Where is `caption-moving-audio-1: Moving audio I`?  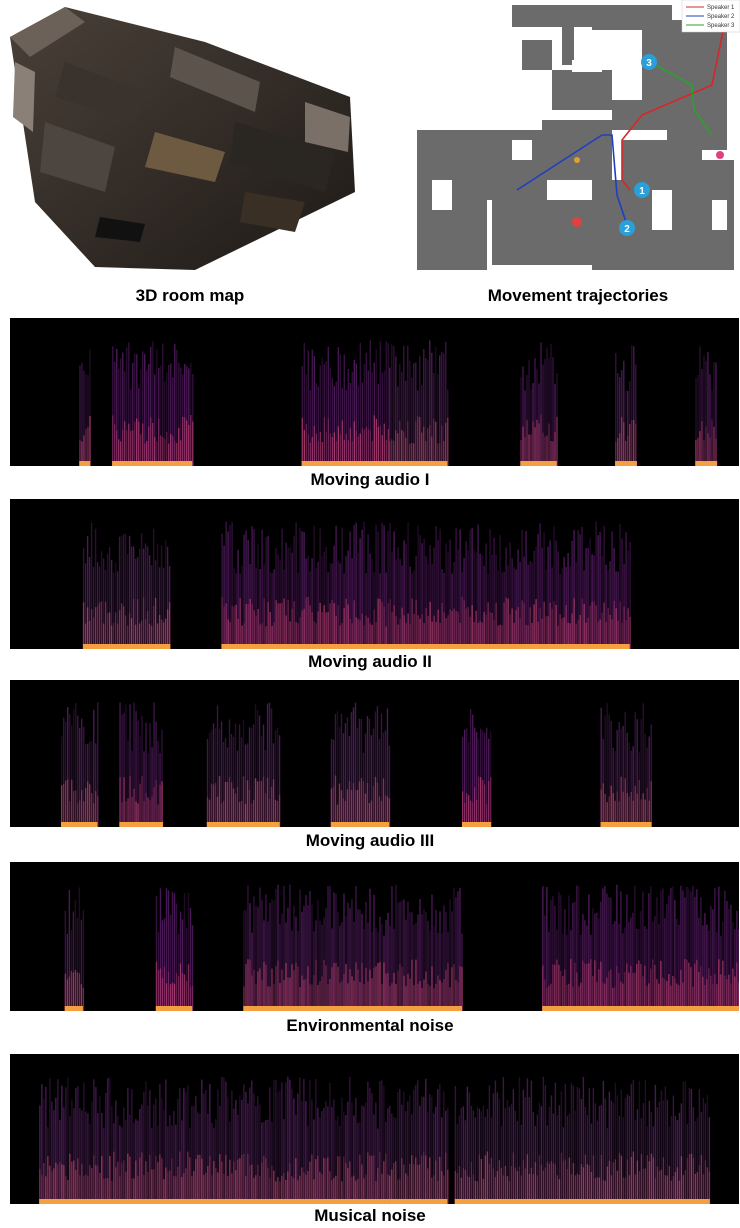 caption-moving-audio-1: Moving audio I is located at coordinates (370, 479).